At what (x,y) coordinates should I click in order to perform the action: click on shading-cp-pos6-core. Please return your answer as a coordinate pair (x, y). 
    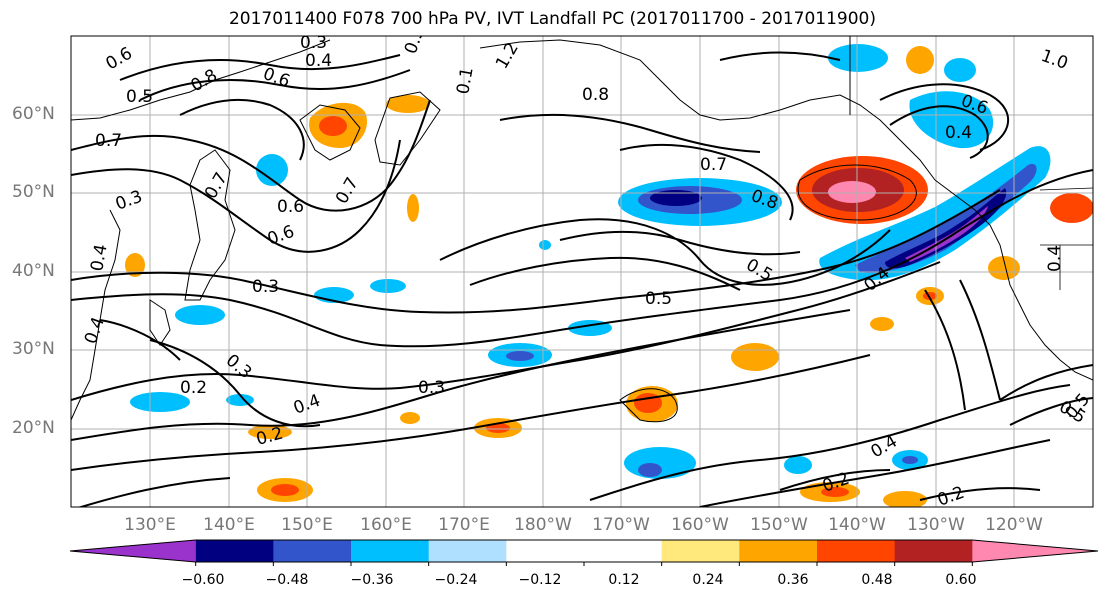
    Looking at the image, I should click on (835, 492).